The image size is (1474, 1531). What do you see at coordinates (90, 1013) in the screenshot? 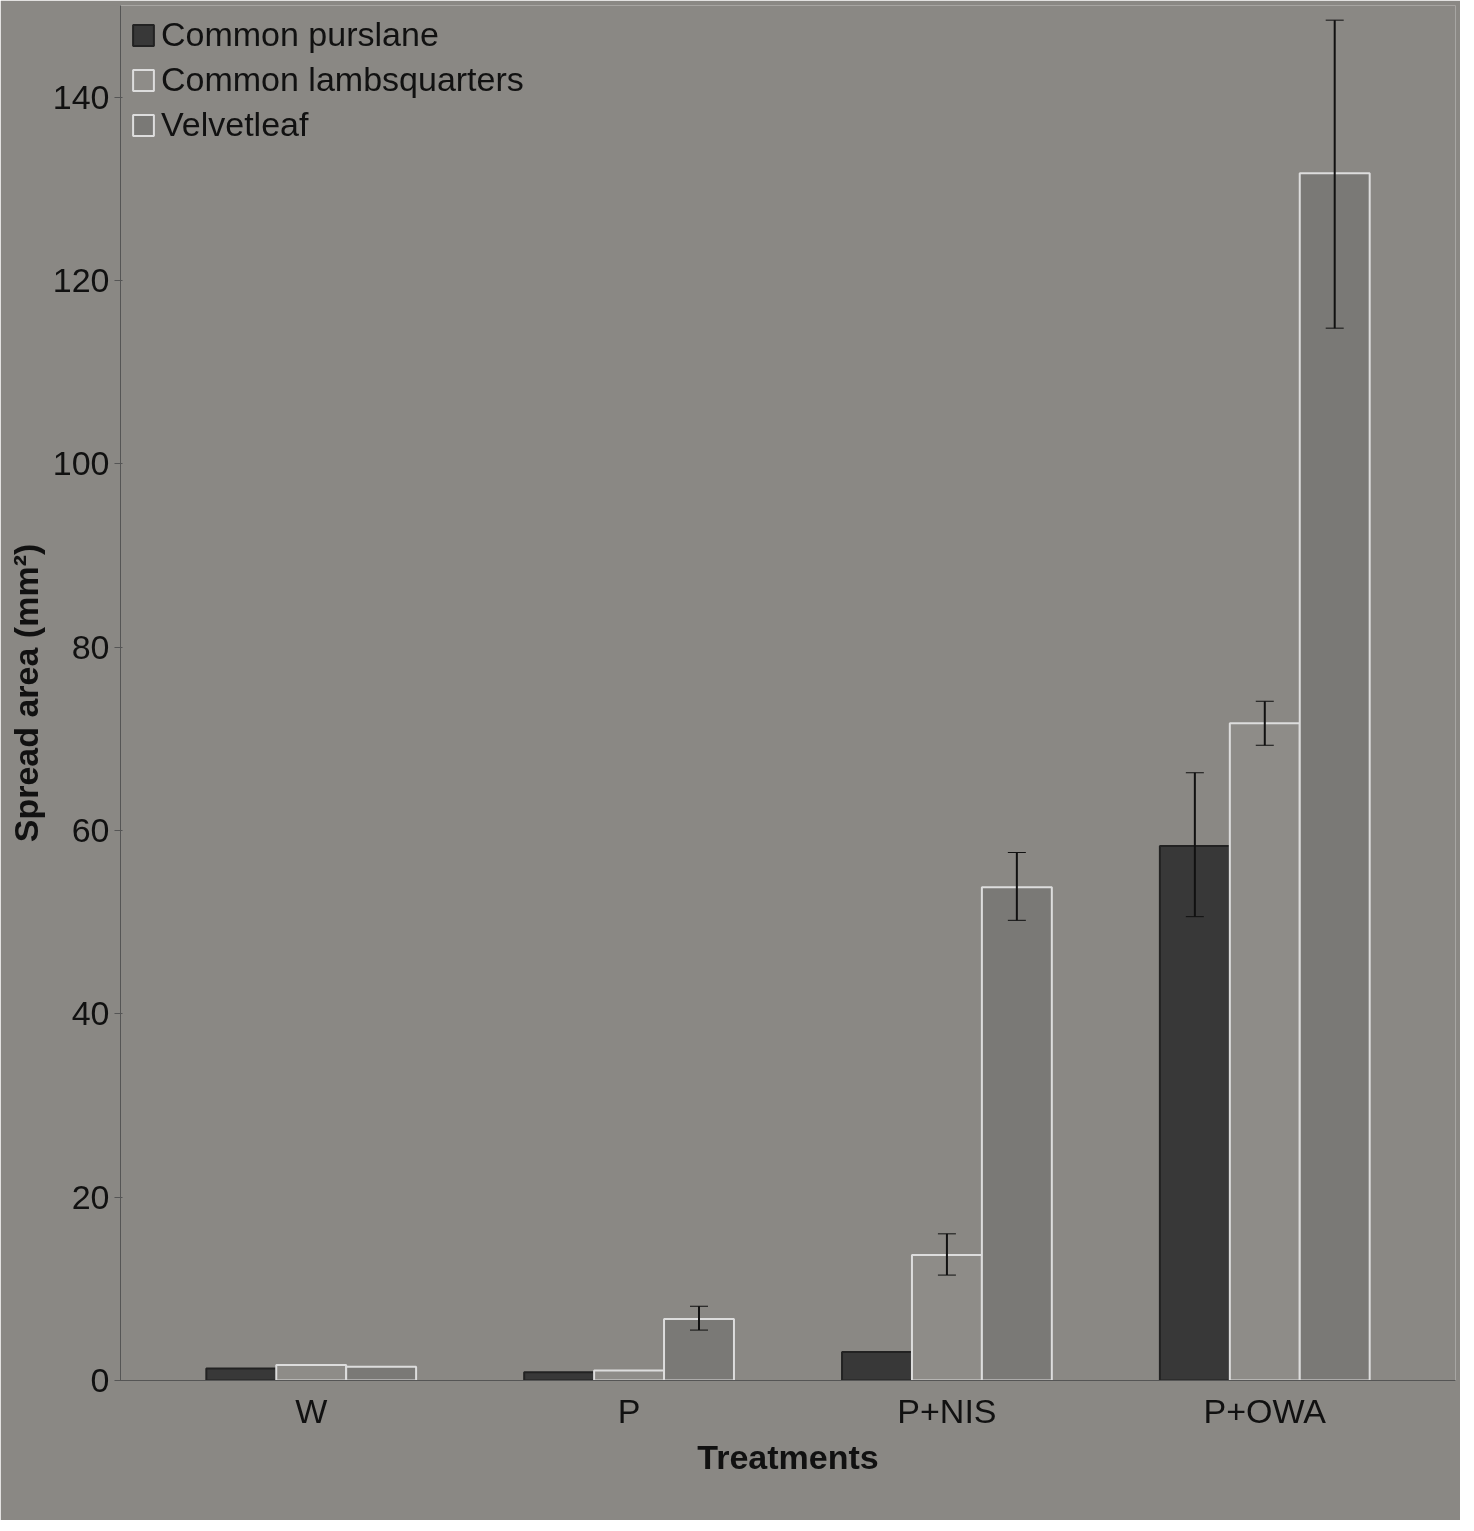
I see `y-tick-label: 40` at bounding box center [90, 1013].